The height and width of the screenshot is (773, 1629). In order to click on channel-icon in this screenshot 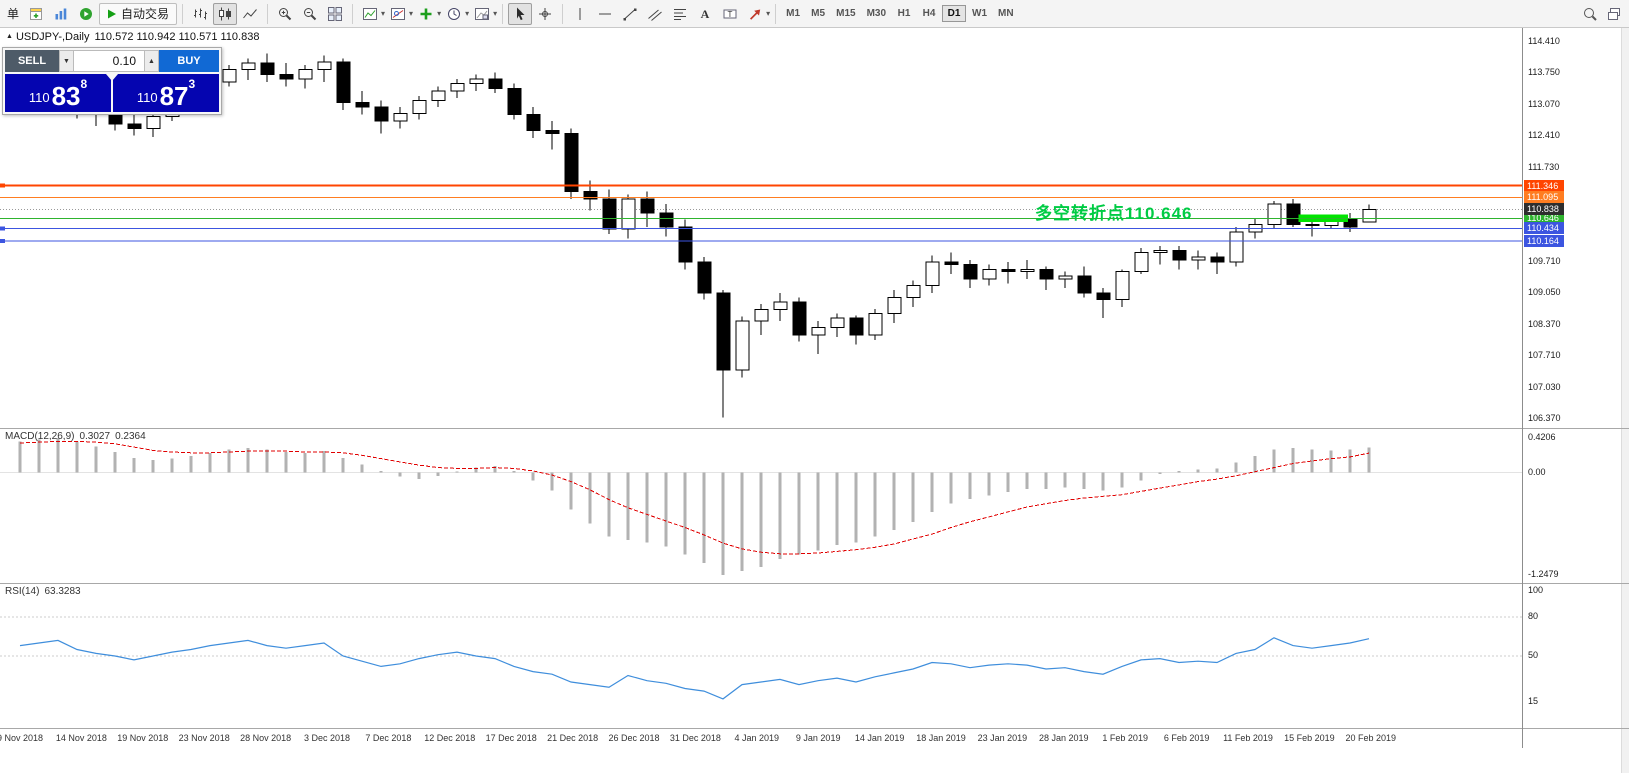, I will do `click(655, 15)`.